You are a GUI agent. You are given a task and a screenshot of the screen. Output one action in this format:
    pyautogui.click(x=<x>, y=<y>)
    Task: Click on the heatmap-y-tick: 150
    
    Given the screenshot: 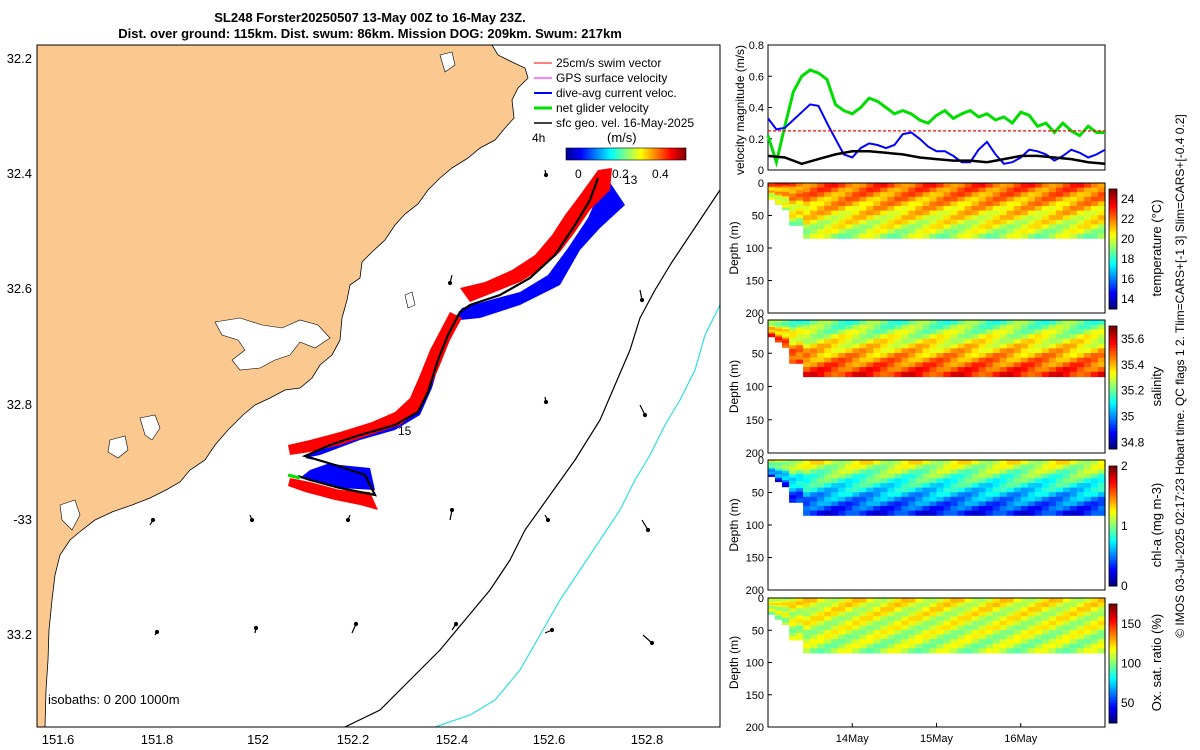 What is the action you would take?
    pyautogui.click(x=755, y=559)
    